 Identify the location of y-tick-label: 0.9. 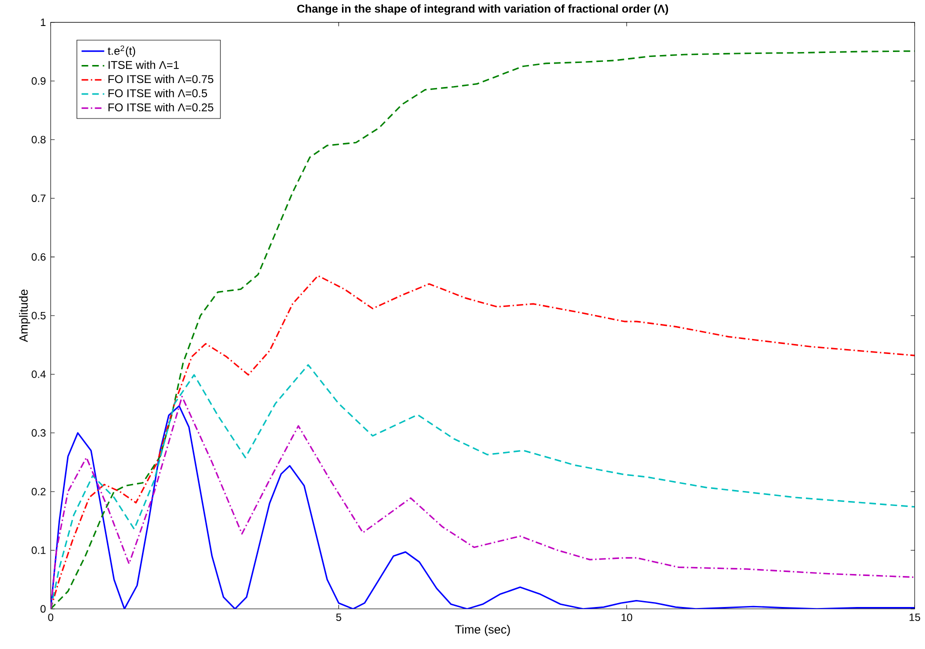
(39, 81).